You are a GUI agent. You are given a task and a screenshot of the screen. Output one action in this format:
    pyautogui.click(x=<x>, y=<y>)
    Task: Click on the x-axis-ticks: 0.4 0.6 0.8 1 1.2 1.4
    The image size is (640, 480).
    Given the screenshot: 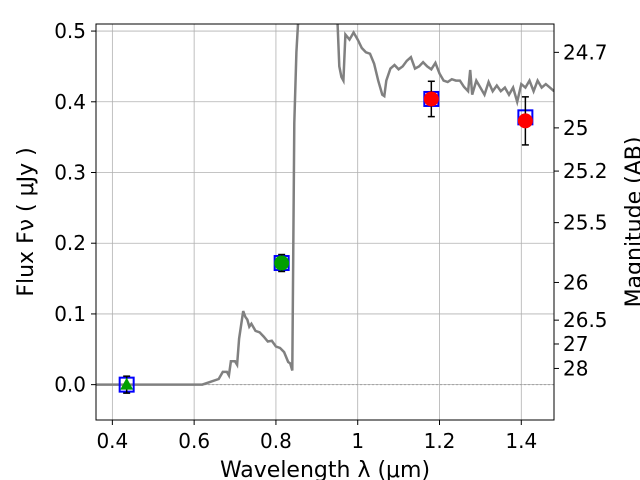 What is the action you would take?
    pyautogui.click(x=316, y=436)
    